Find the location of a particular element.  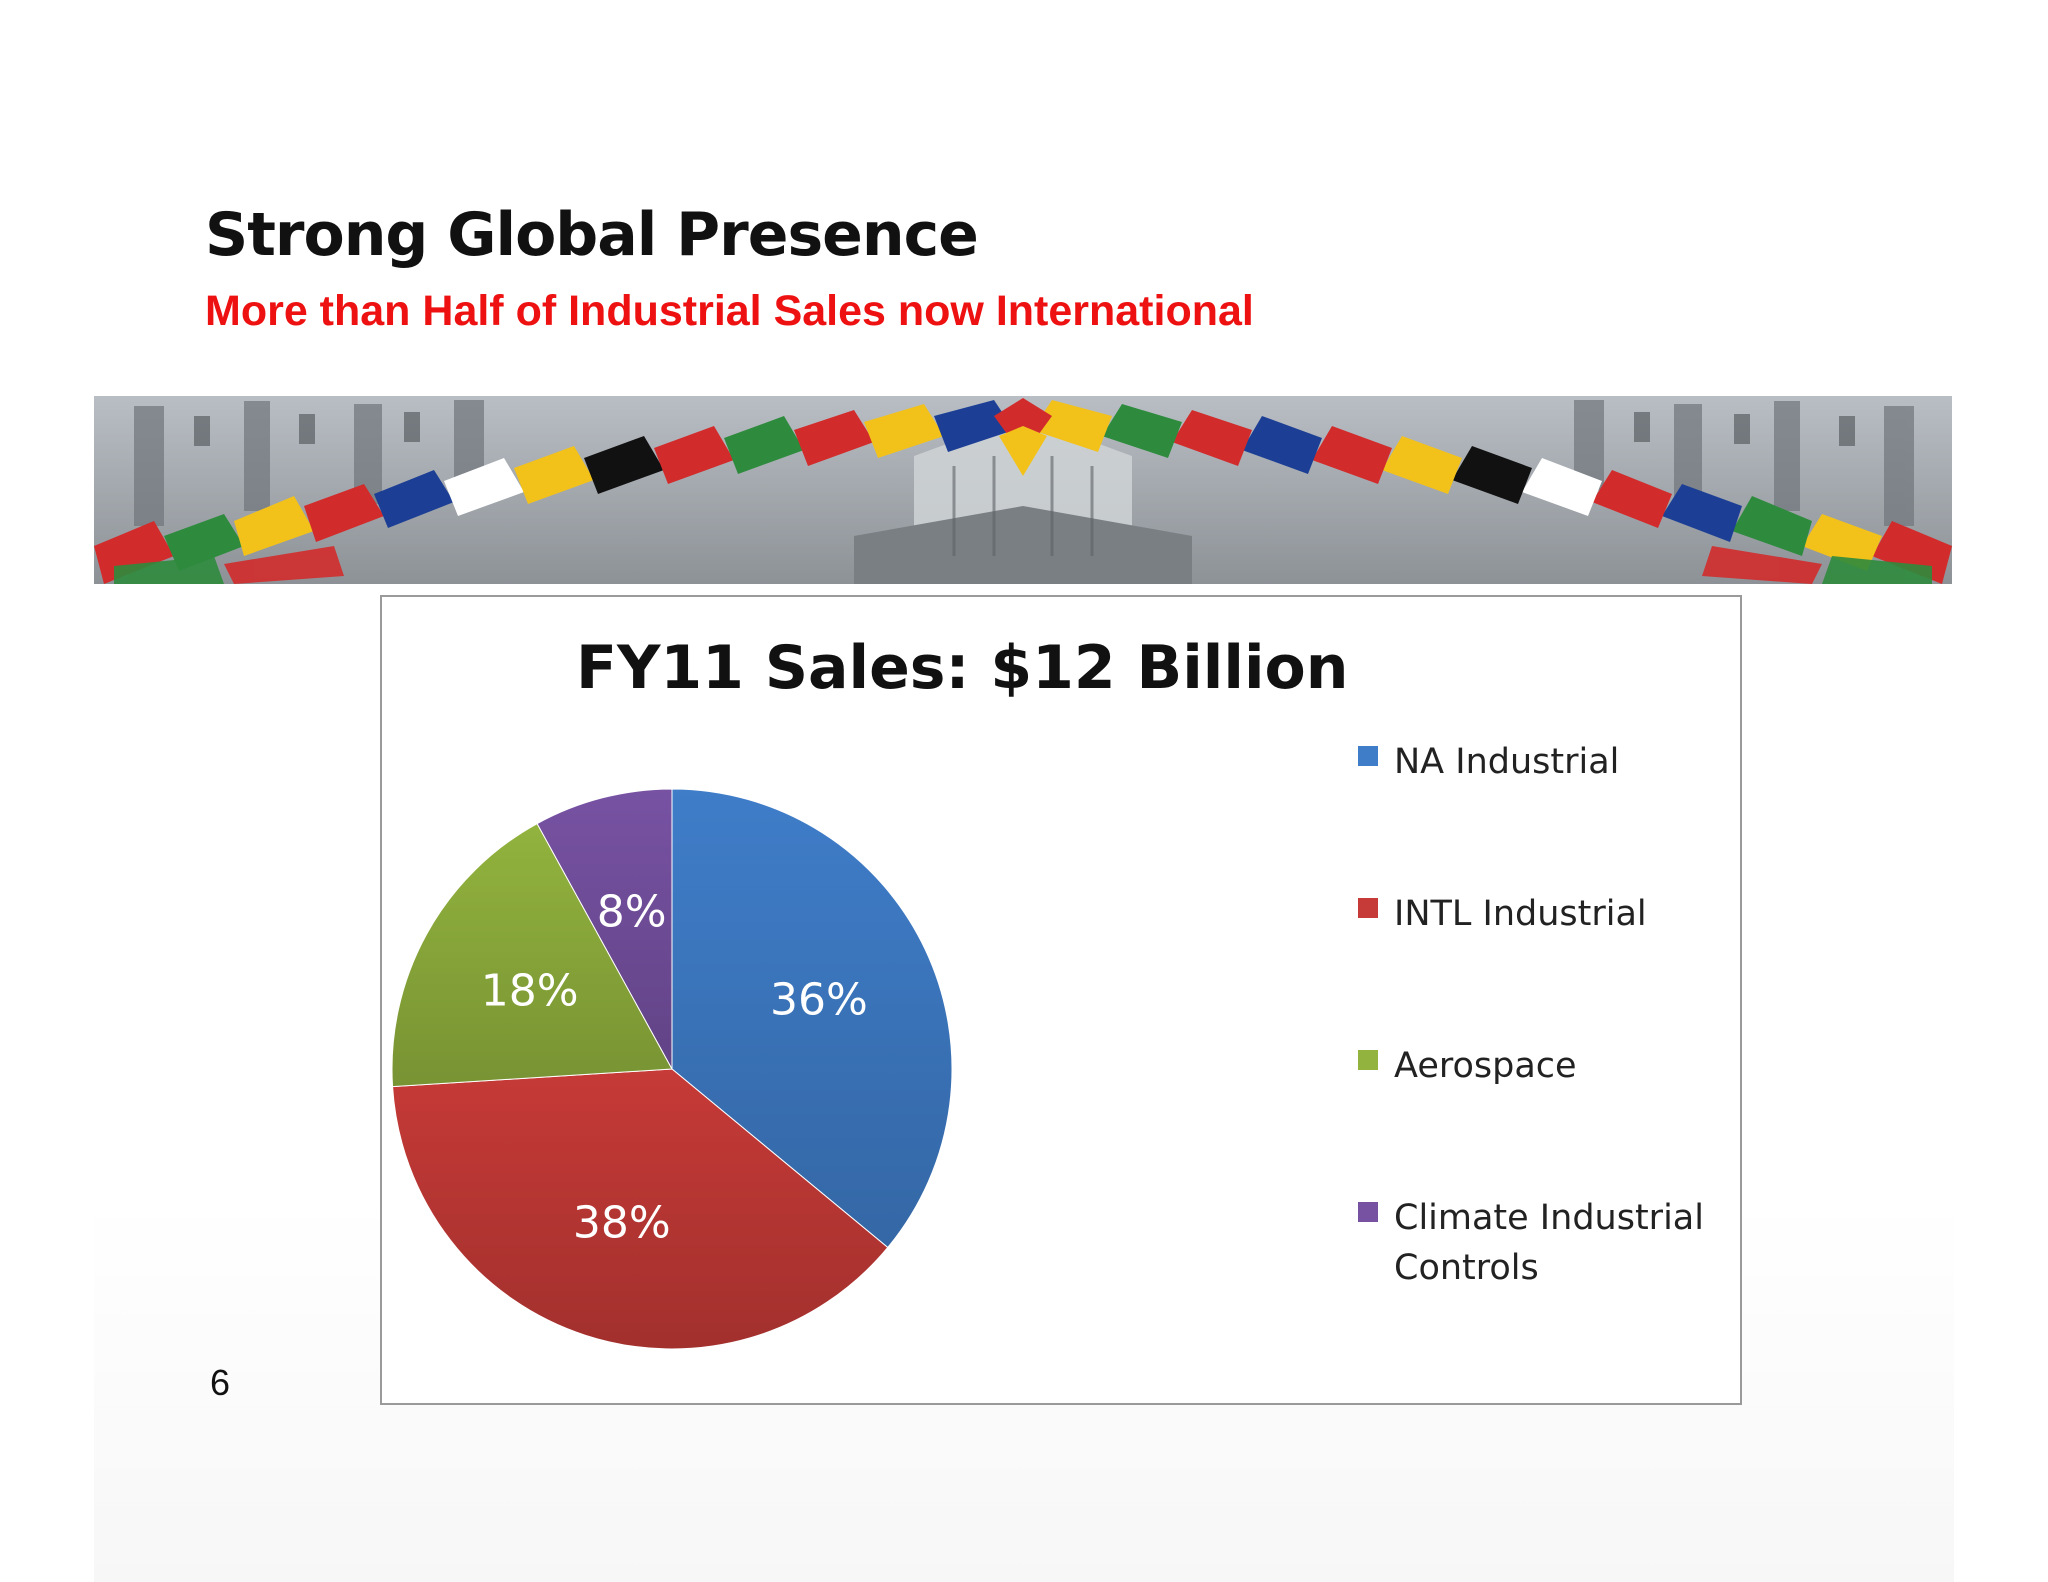

page-number: 6 is located at coordinates (220, 1382).